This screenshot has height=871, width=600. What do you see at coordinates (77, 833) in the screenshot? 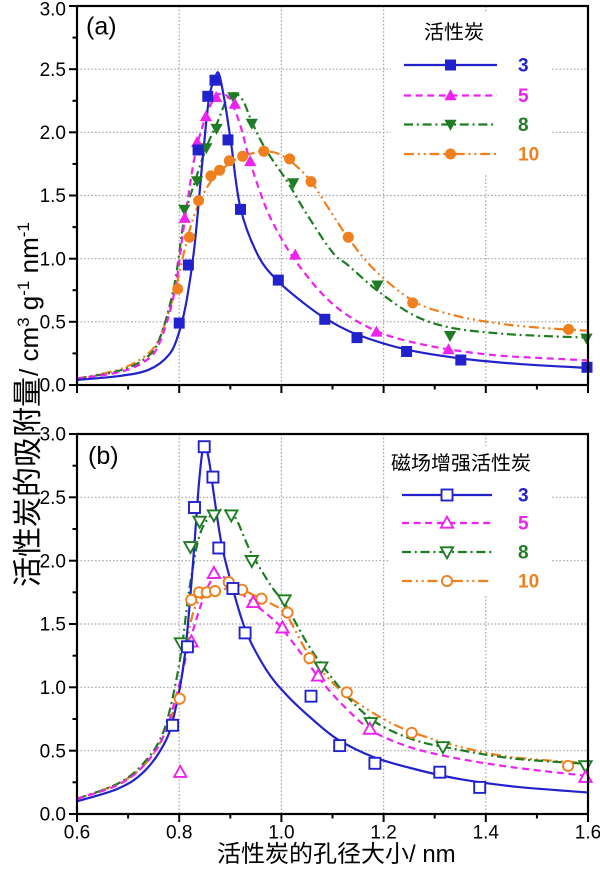
I see `svg-text: 0.6` at bounding box center [77, 833].